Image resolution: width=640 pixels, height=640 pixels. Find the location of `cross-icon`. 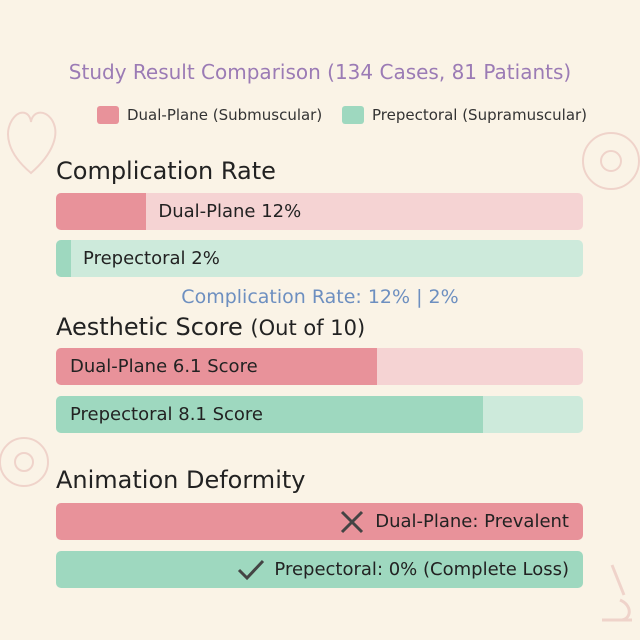

cross-icon is located at coordinates (352, 522).